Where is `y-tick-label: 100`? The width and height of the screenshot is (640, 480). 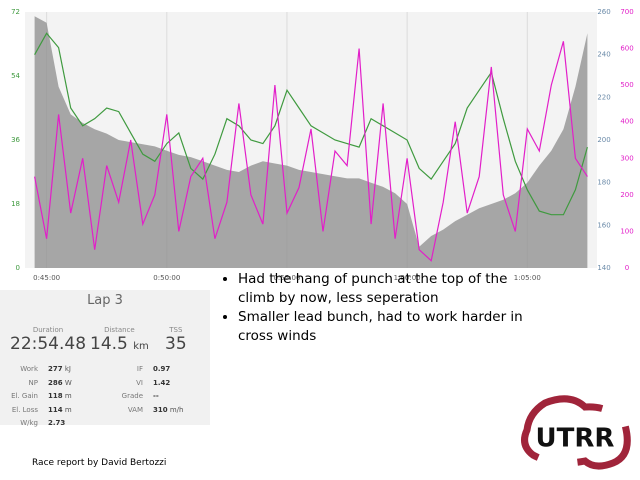 y-tick-label: 100 is located at coordinates (626, 231).